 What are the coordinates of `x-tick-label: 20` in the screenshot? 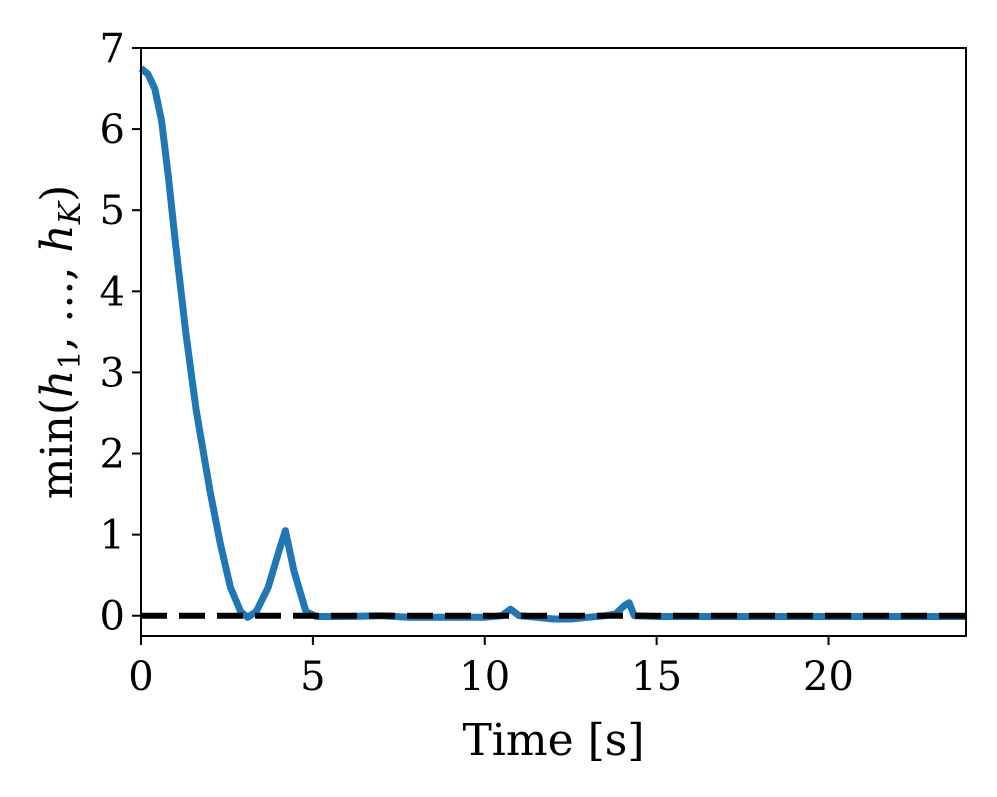 It's located at (828, 677).